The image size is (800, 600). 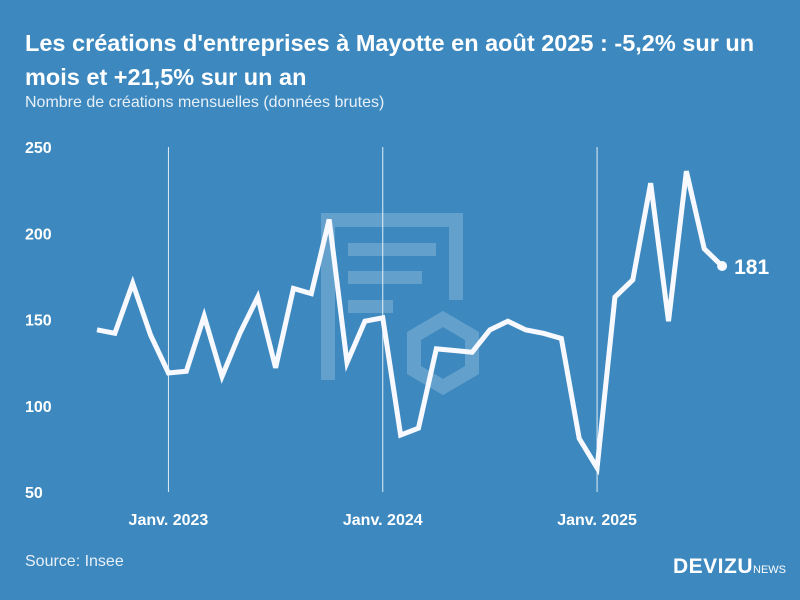 What do you see at coordinates (383, 520) in the screenshot?
I see `x-tick-label: Janv. 2024` at bounding box center [383, 520].